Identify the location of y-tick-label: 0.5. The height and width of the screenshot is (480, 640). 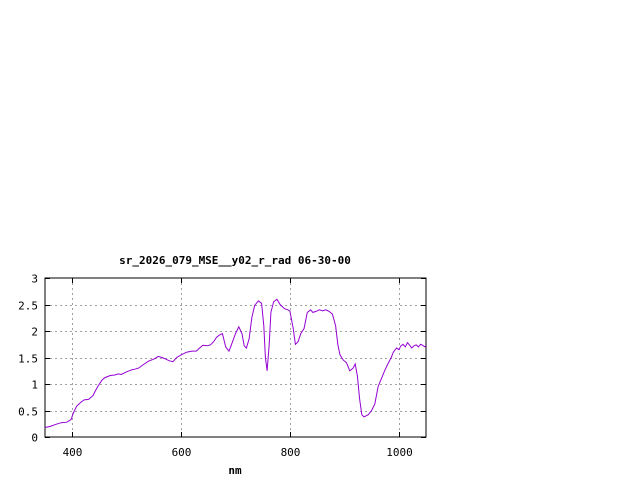
(28, 412).